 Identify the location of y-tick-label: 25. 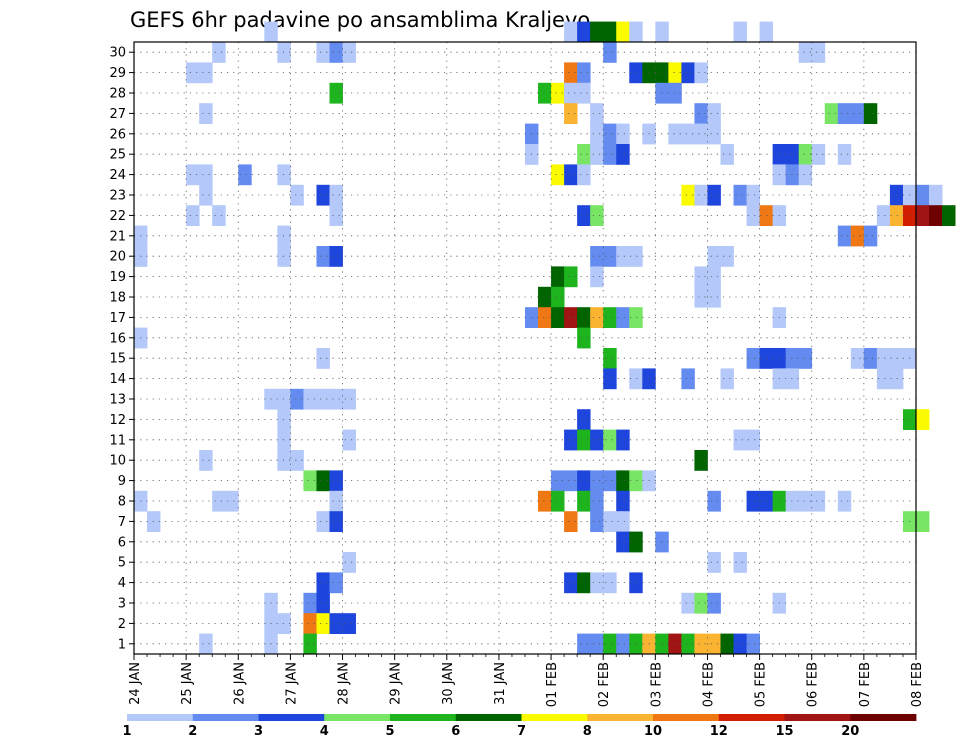
(117, 155).